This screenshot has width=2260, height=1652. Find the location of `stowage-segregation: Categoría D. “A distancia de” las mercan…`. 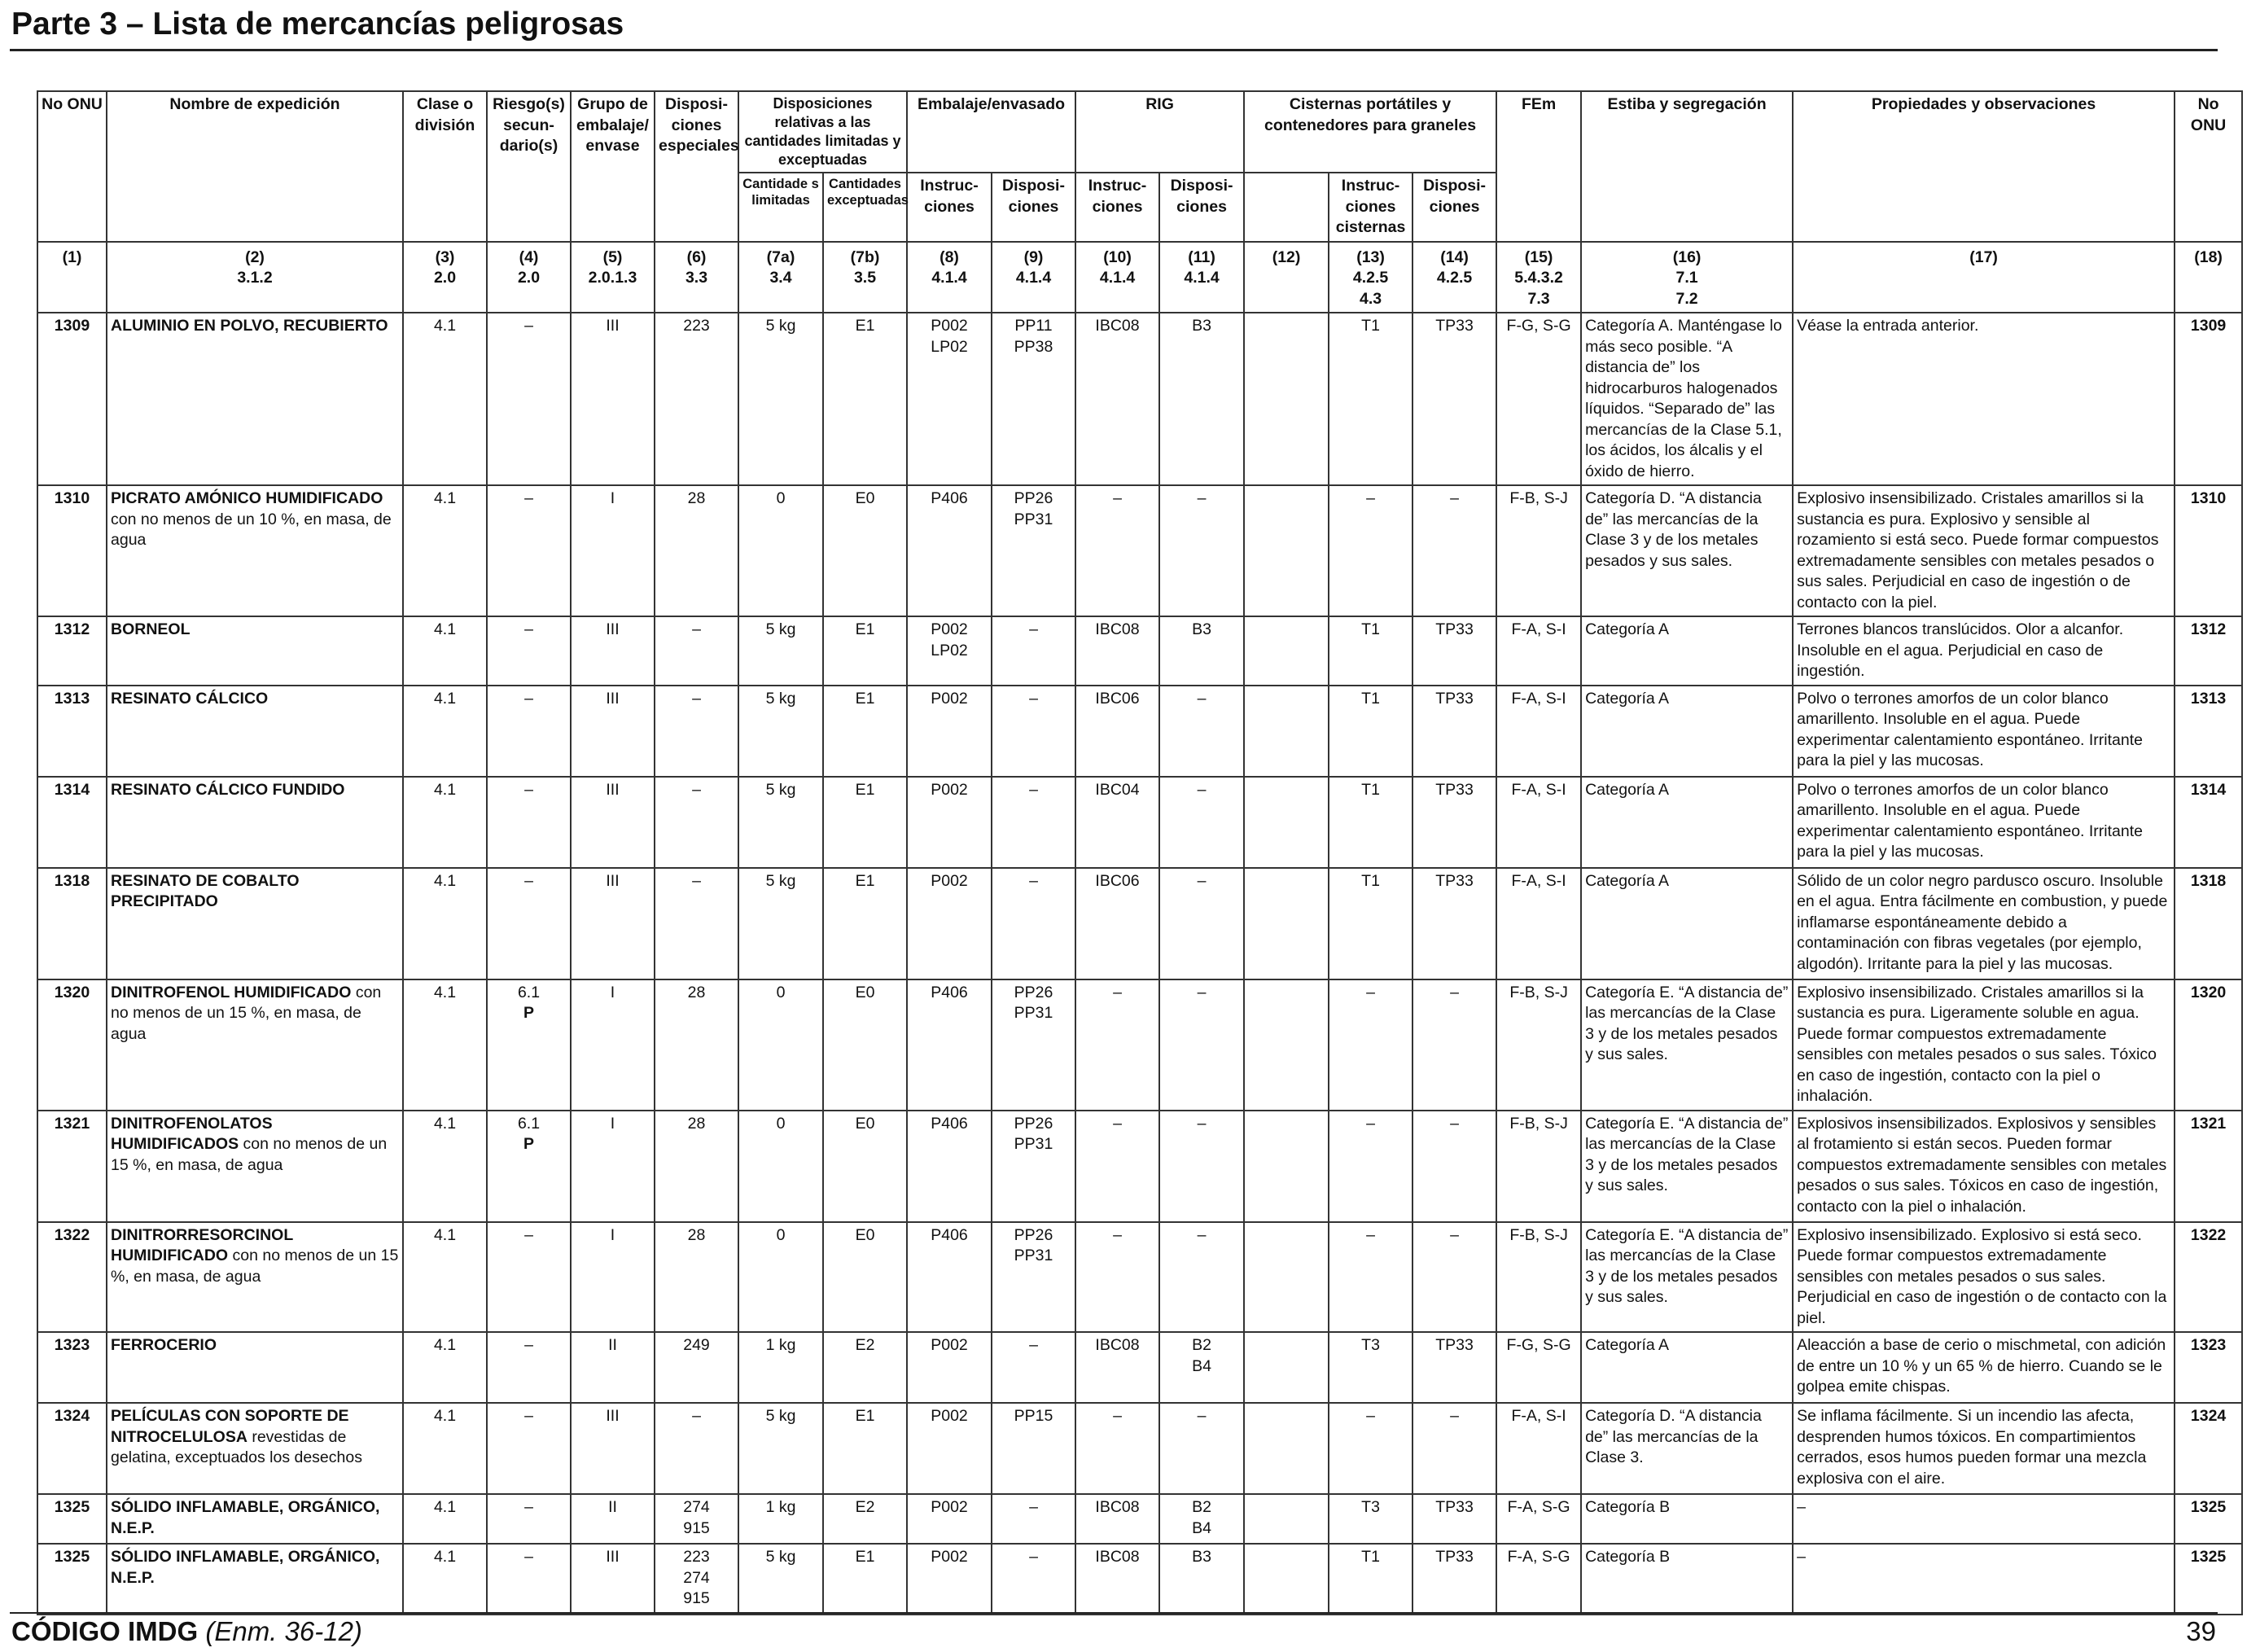

stowage-segregation: Categoría D. “A distancia de” las mercan… is located at coordinates (1687, 1448).